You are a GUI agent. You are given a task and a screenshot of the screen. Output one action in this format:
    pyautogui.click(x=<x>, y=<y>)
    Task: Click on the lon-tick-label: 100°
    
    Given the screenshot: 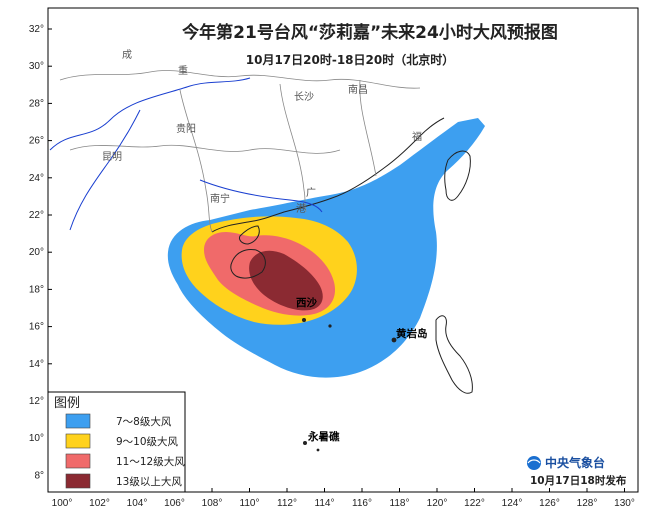 What is the action you would take?
    pyautogui.click(x=62, y=503)
    